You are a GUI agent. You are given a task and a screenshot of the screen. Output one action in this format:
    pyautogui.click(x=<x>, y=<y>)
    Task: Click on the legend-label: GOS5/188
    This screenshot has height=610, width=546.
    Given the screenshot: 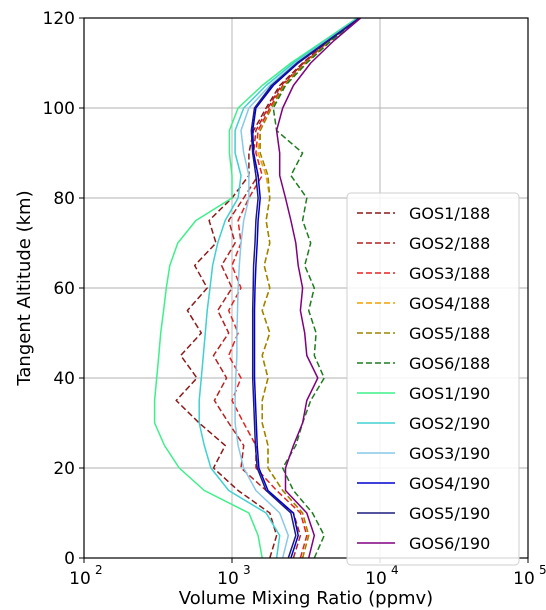 What is the action you would take?
    pyautogui.click(x=449, y=333)
    